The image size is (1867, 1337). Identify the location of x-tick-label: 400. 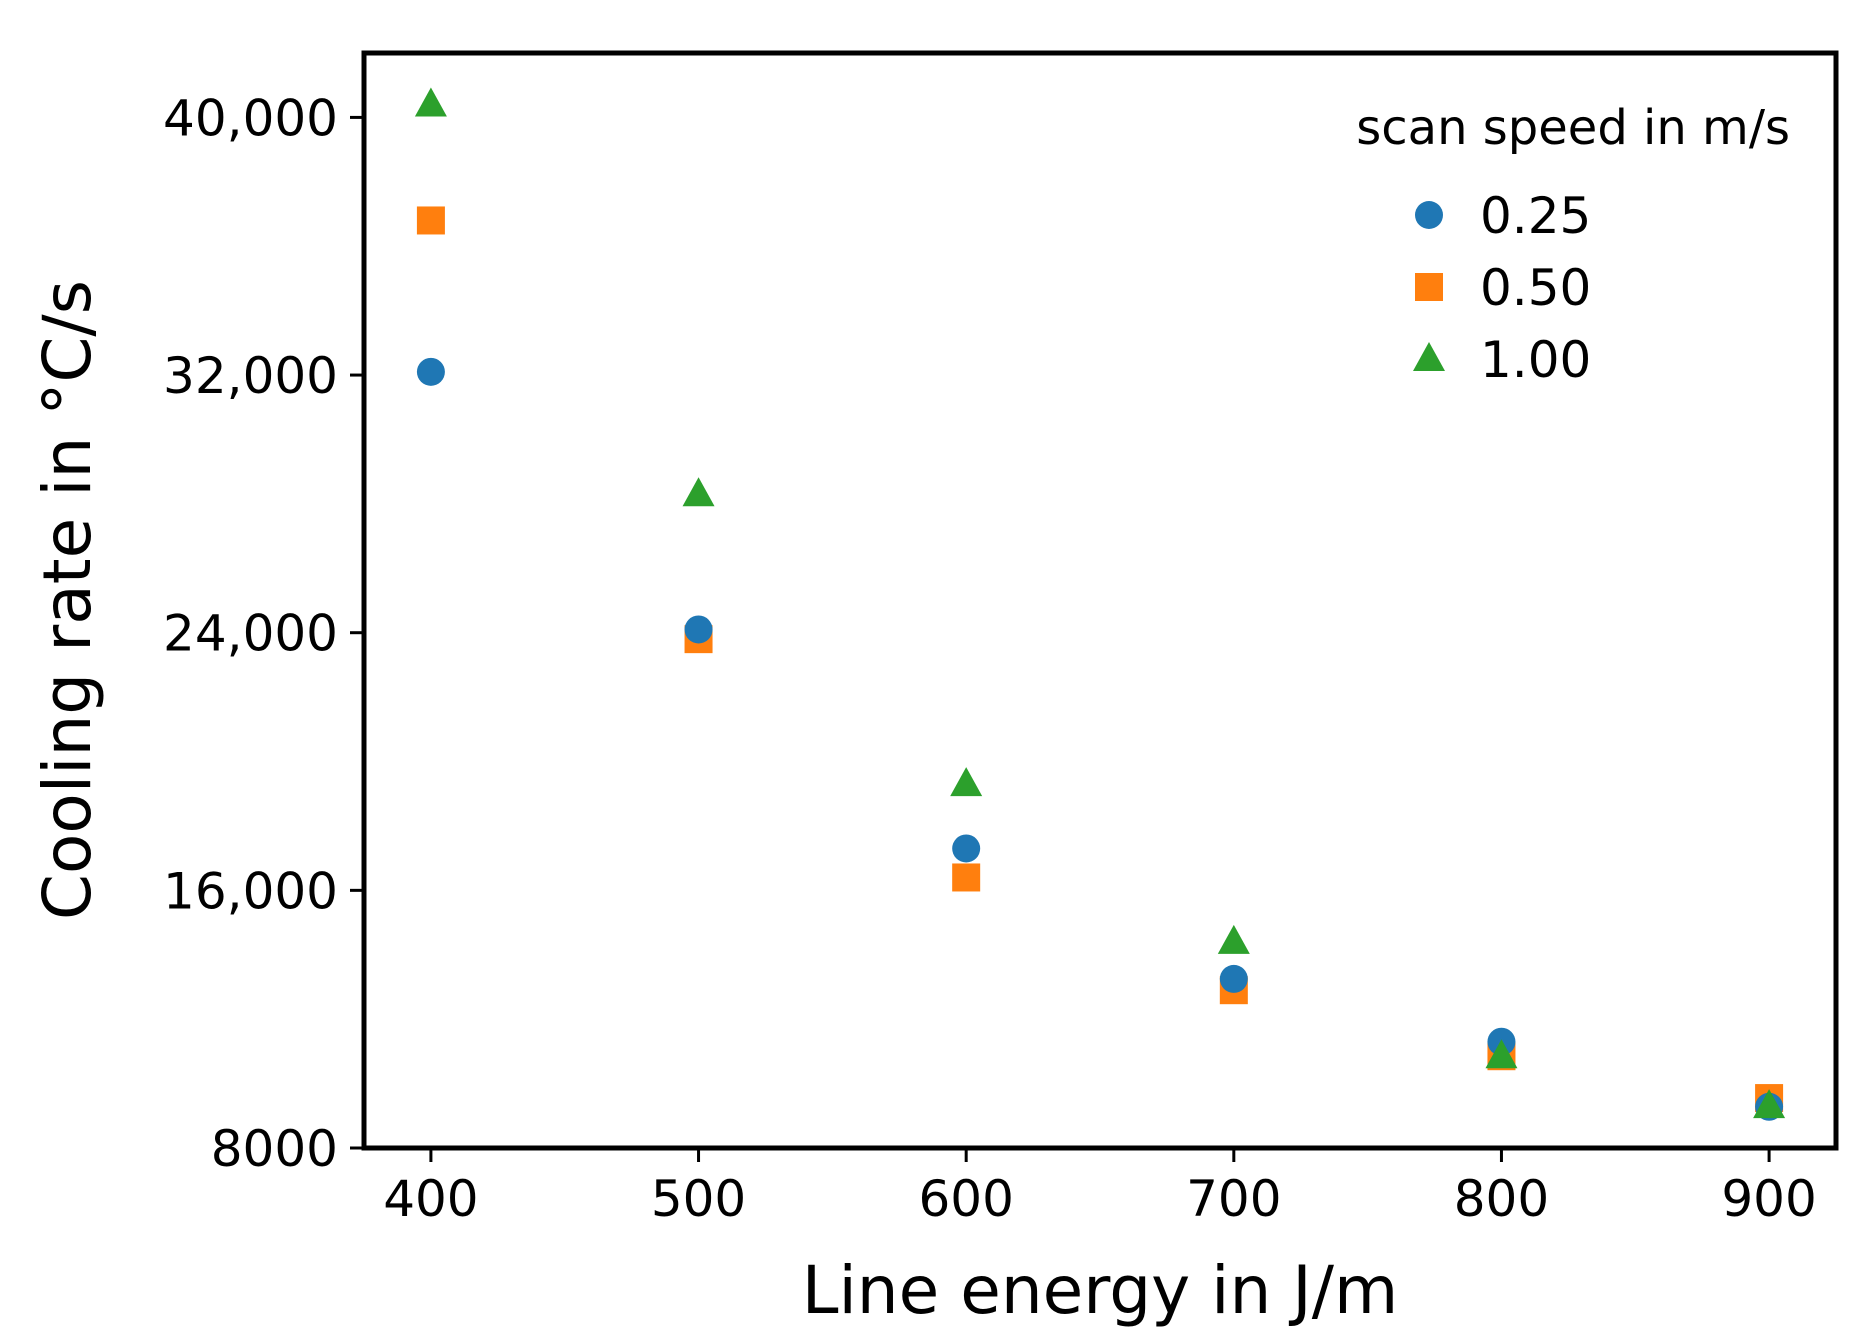
(430, 1199).